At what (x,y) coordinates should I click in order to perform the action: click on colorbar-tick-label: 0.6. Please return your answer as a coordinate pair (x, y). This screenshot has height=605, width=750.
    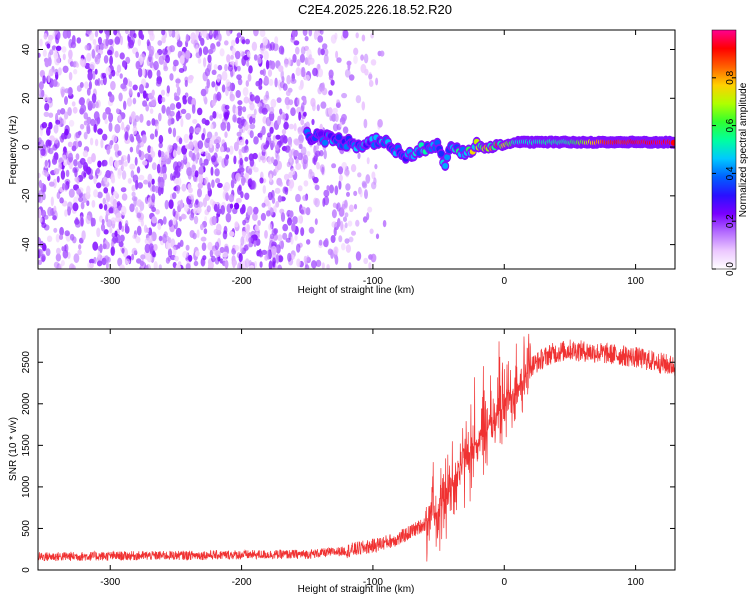
    Looking at the image, I should click on (730, 125).